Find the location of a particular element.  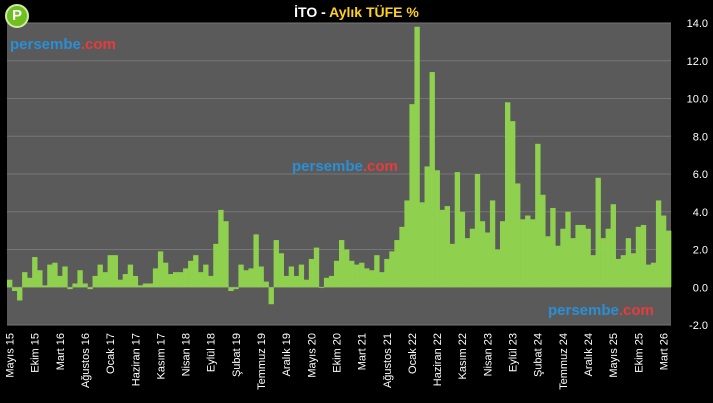

x-tick-label: Mart 16 is located at coordinates (61, 351).